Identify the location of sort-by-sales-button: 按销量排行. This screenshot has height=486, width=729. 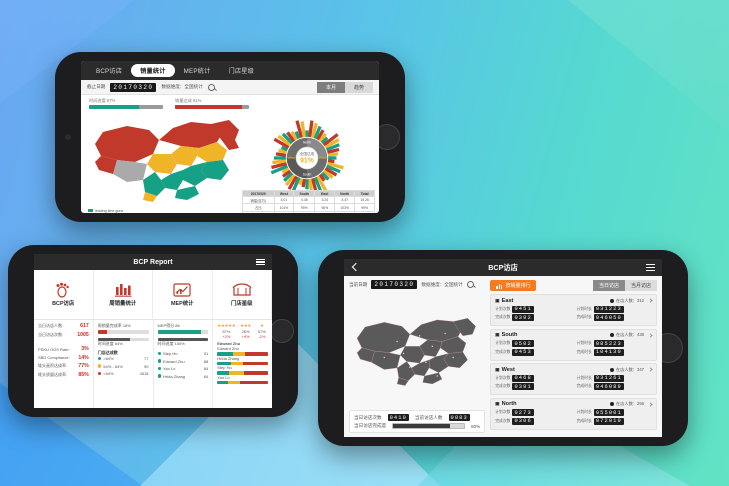
(513, 285).